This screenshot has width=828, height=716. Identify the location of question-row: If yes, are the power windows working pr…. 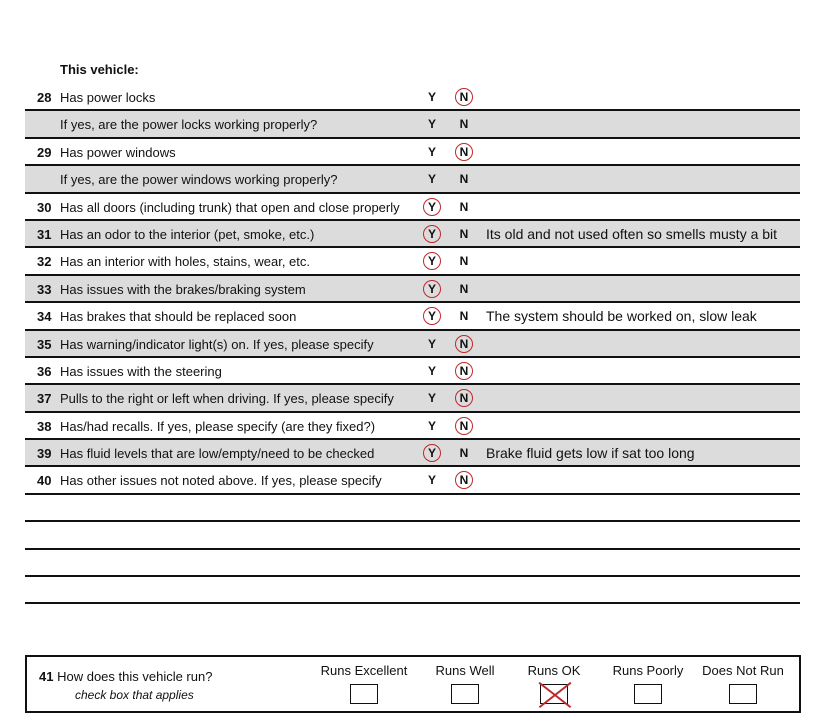
(412, 180).